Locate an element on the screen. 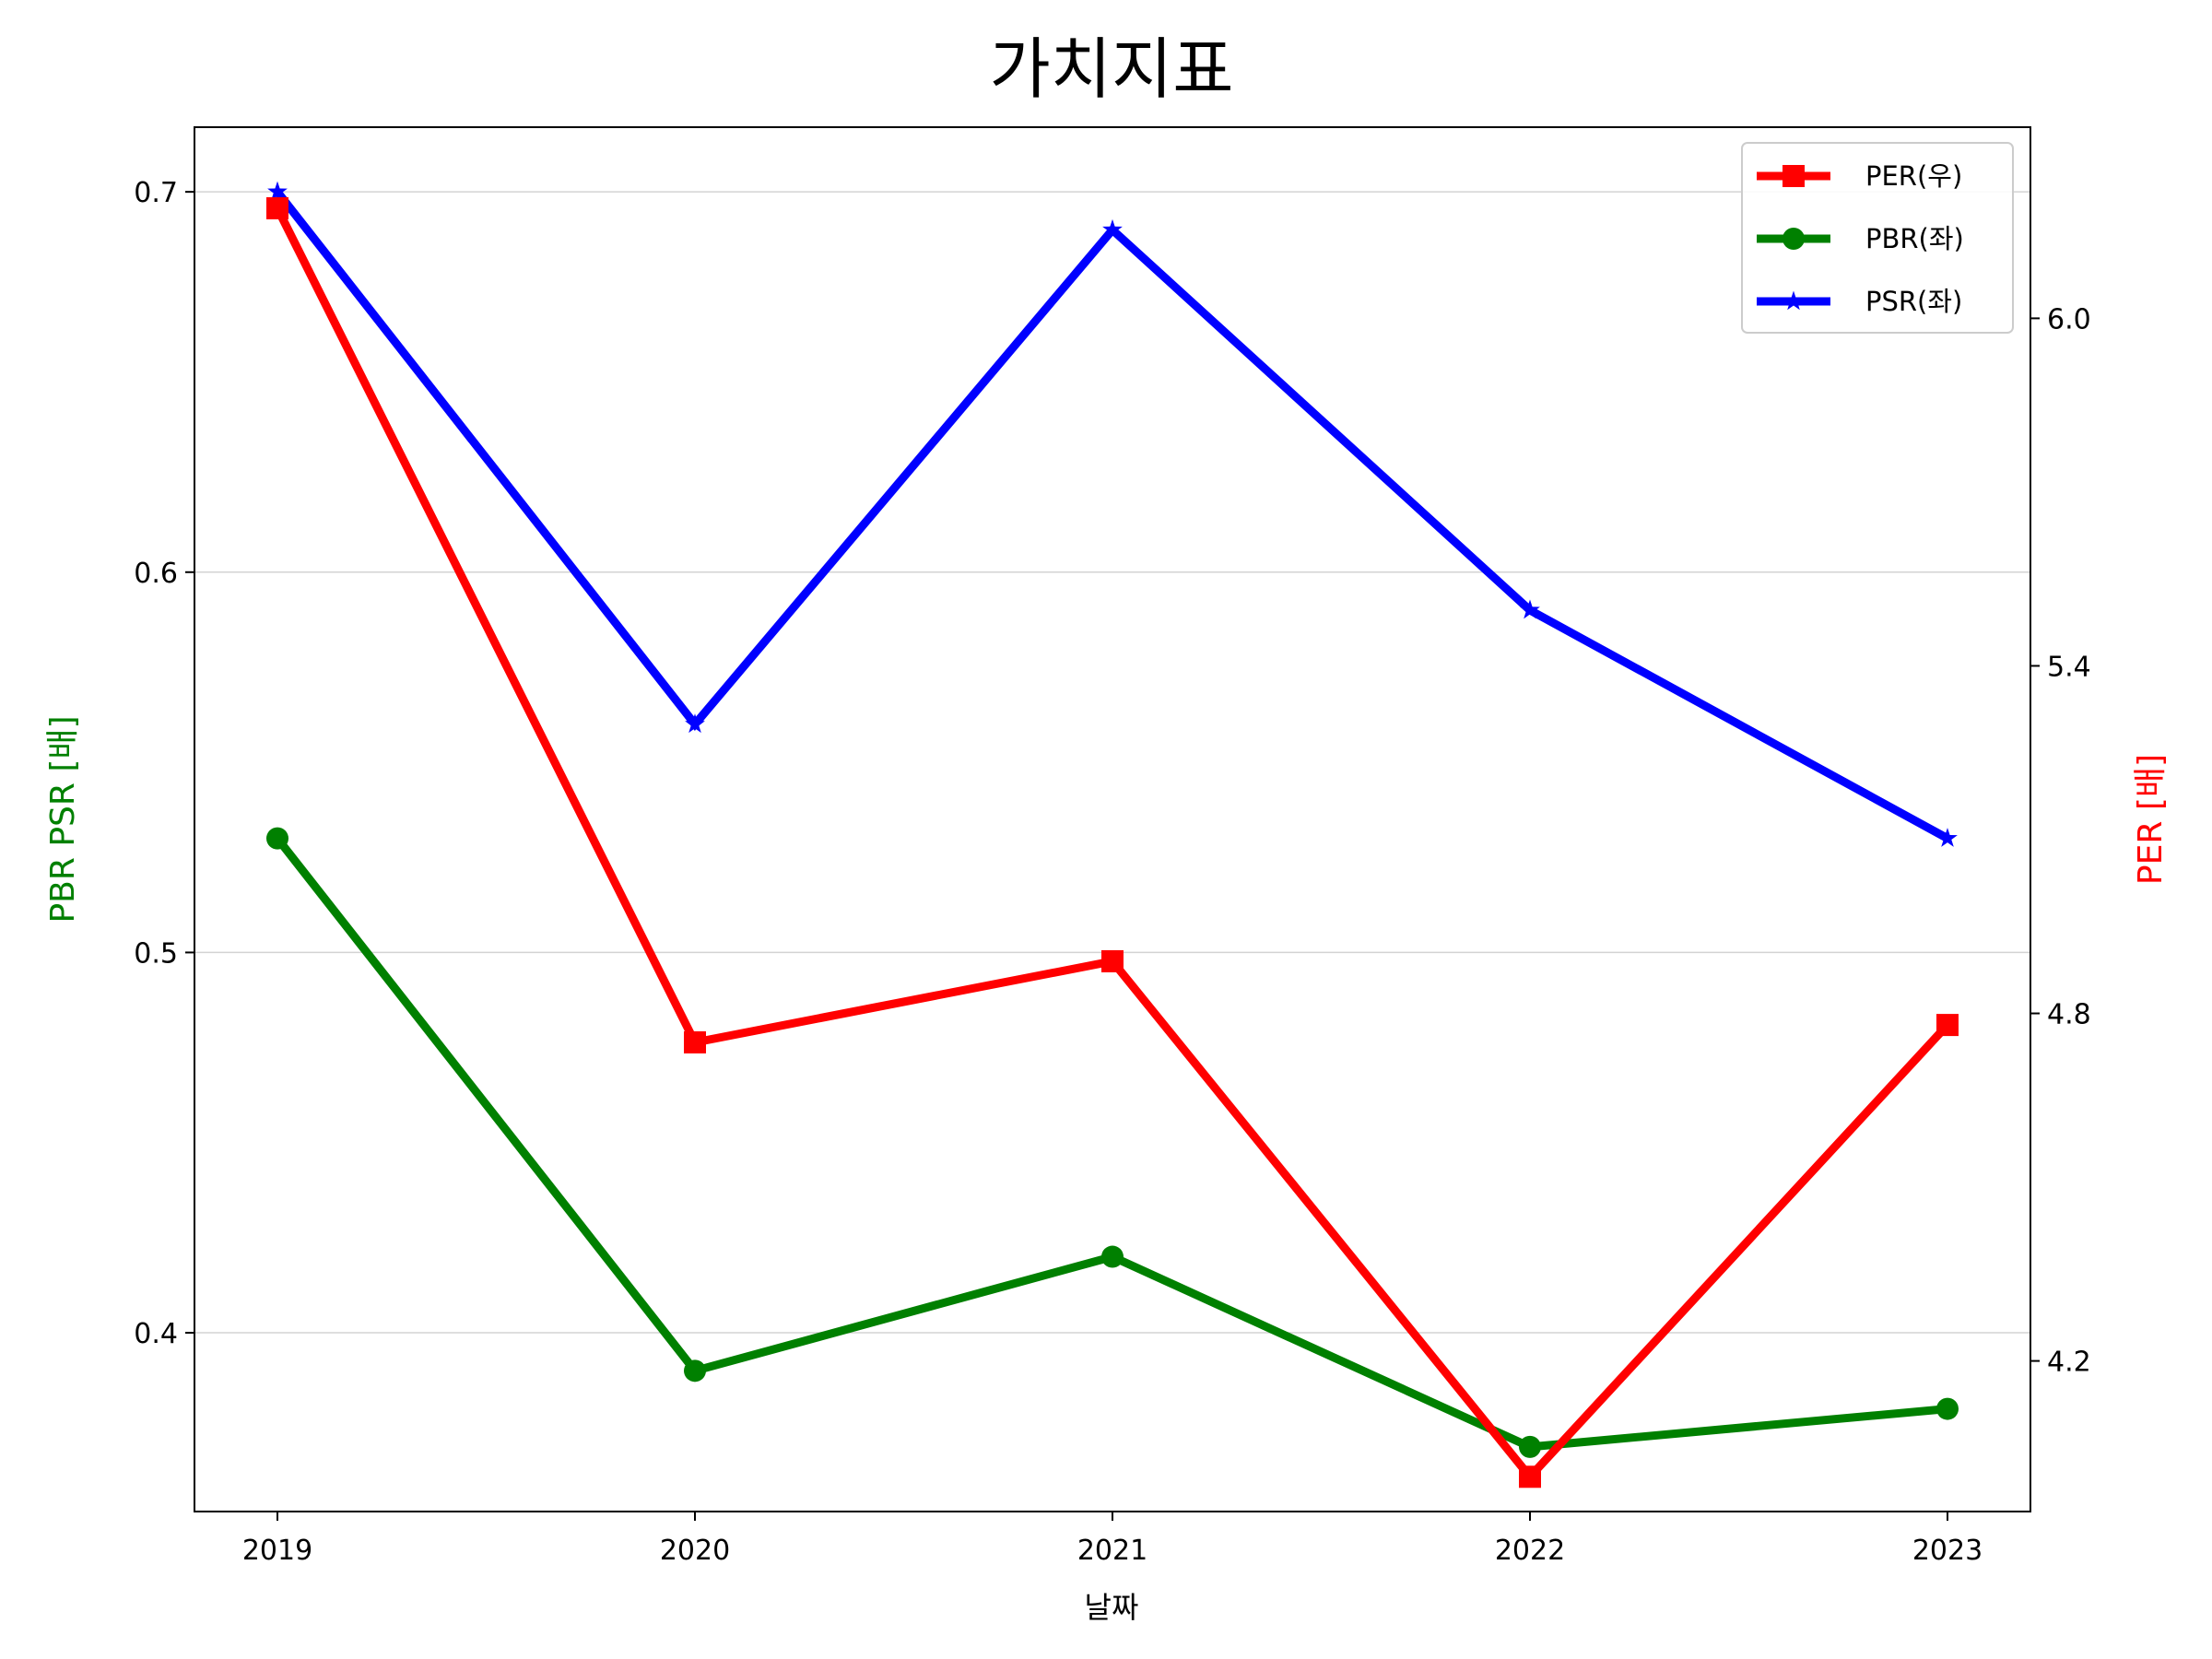 This screenshot has width=2212, height=1659. right-tick-label: 5.4 is located at coordinates (2069, 667).